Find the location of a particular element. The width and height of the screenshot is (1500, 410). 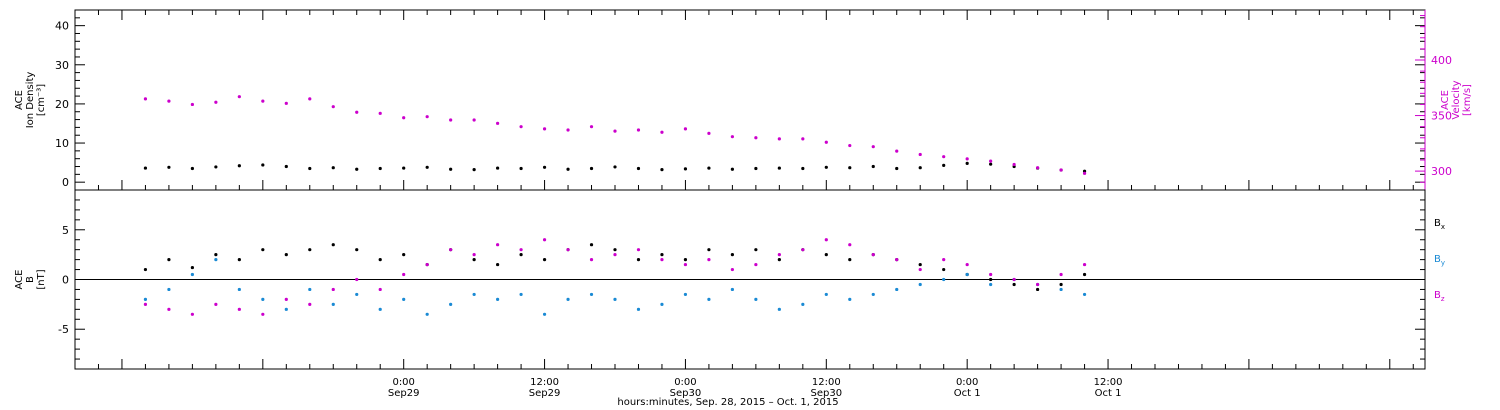

b-axis-ytick-label: -5 is located at coordinates (63, 329).